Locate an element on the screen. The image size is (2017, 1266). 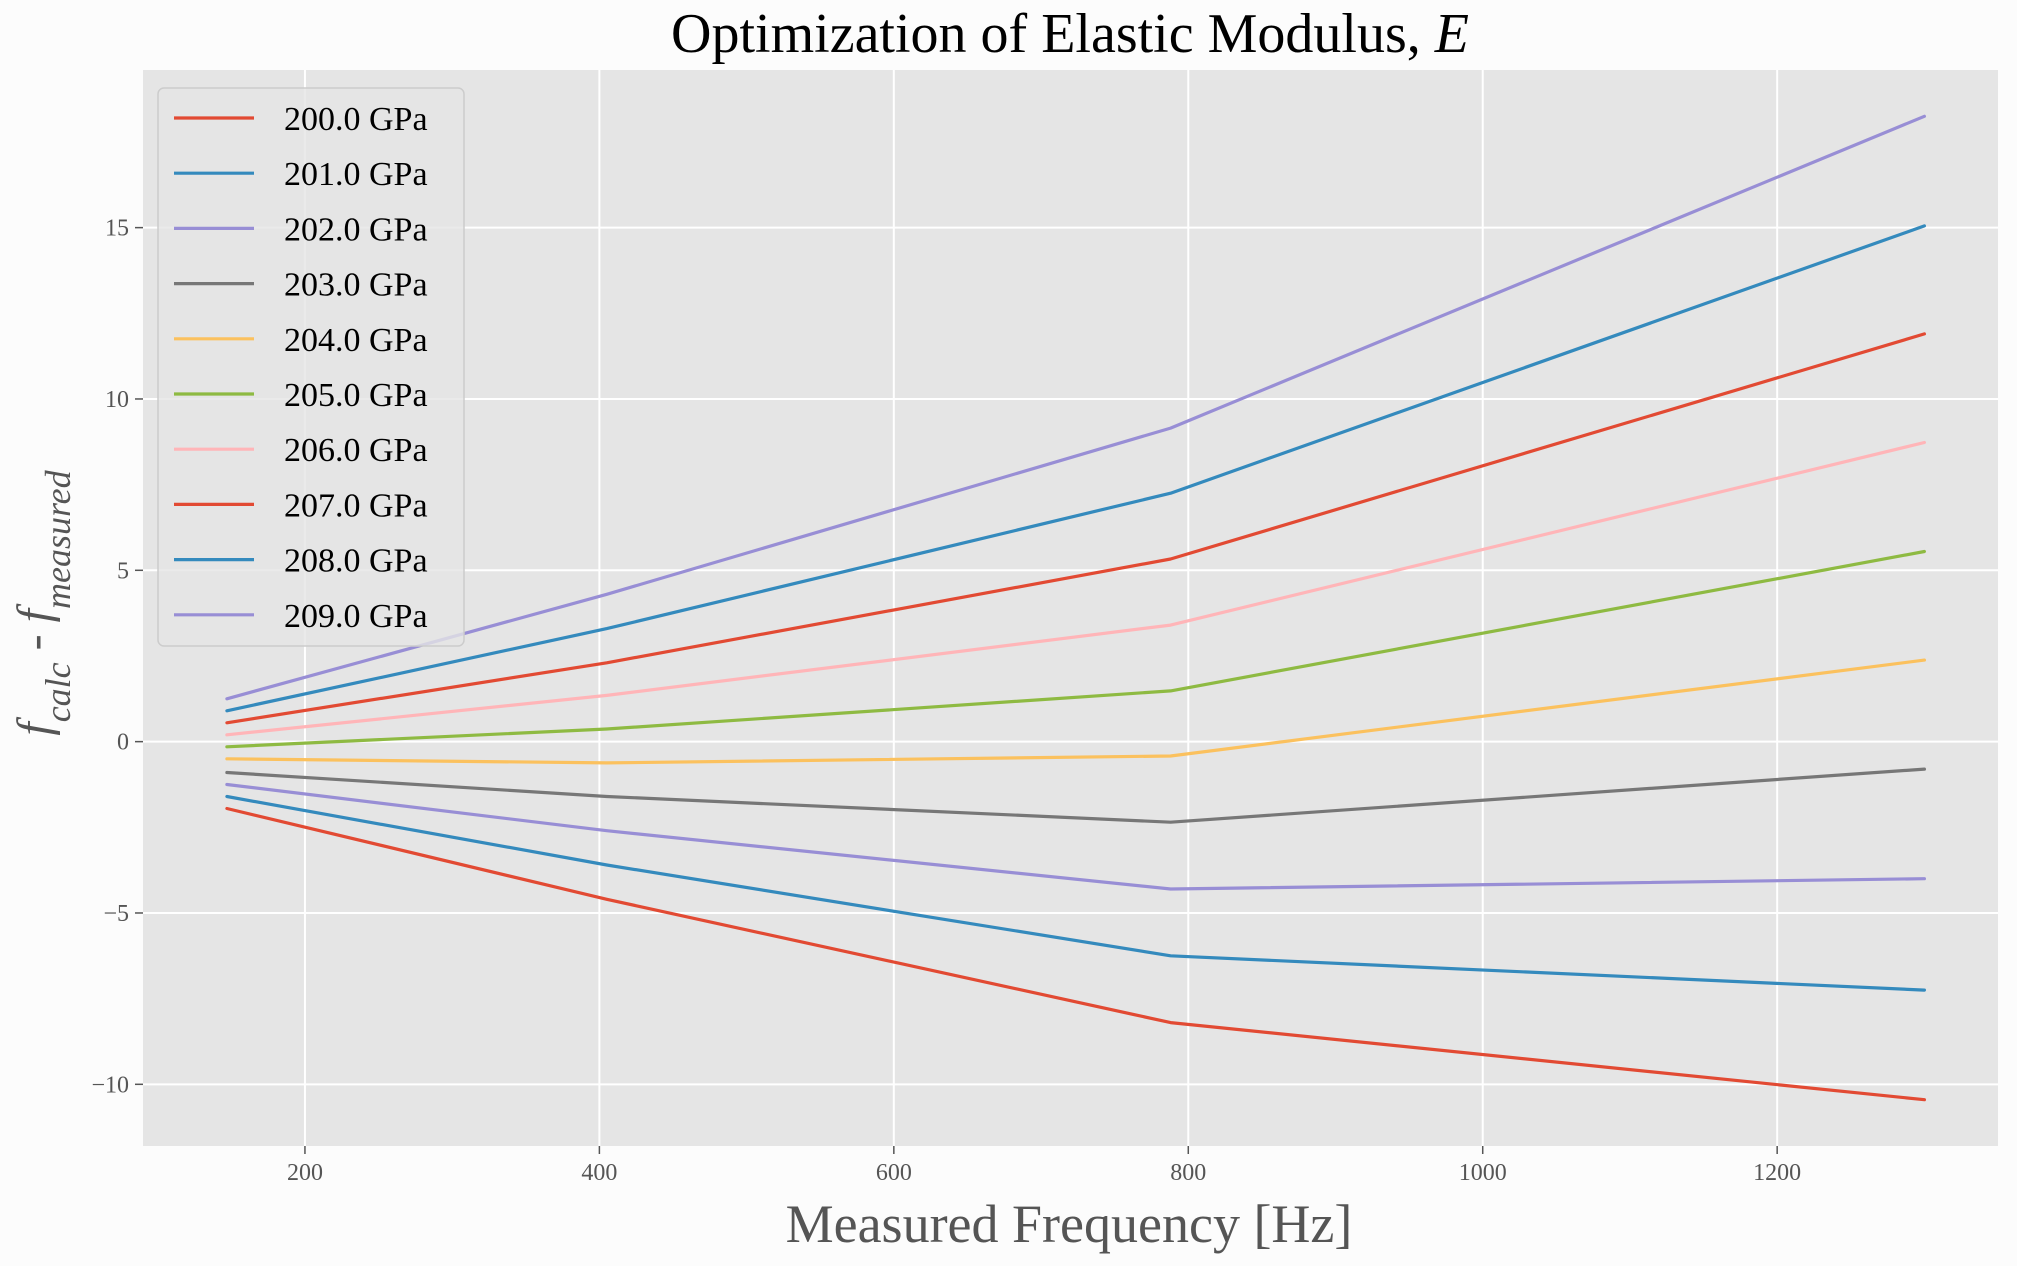
x-tick-label: 200 is located at coordinates (305, 1173).